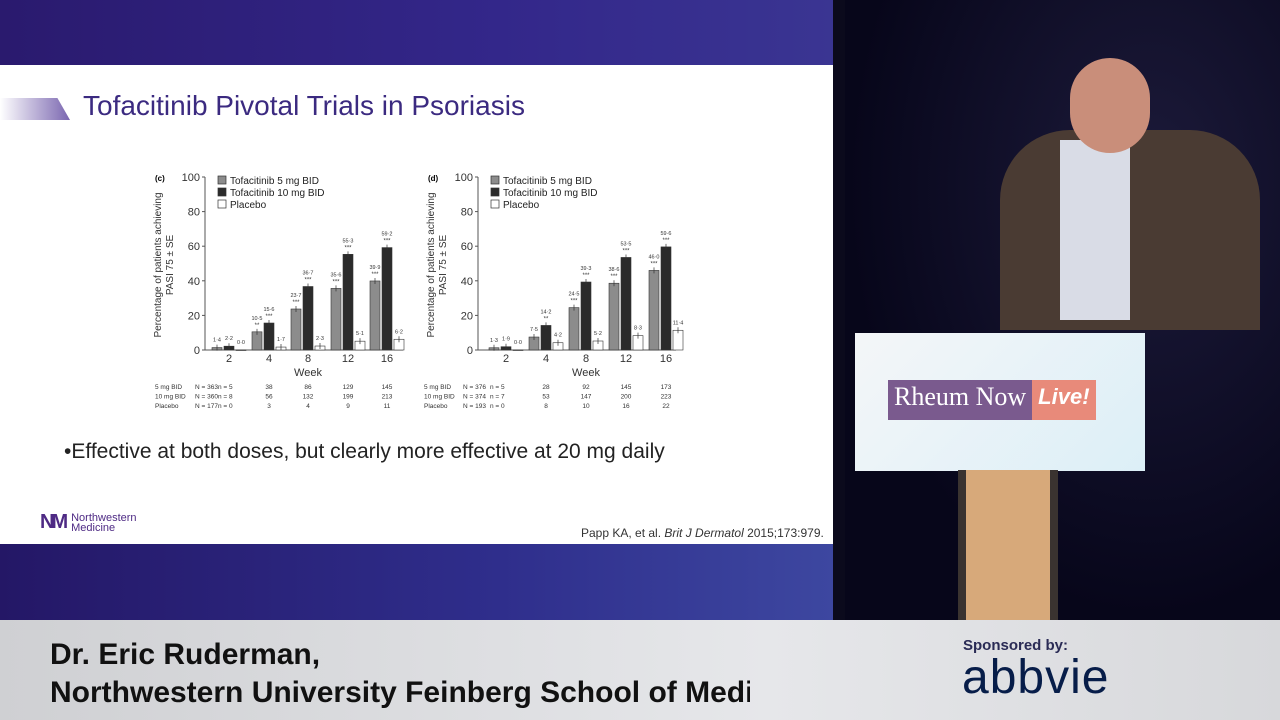 This screenshot has width=1280, height=720. Describe the element at coordinates (1064, 400) in the screenshot. I see `brand-live-text: Live!` at that location.